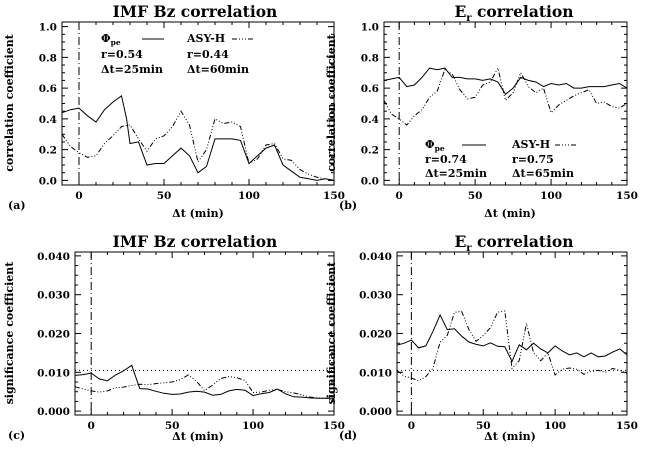 This screenshot has width=650, height=455. I want to click on panel-c-ytick-label: 0.030, so click(53, 296).